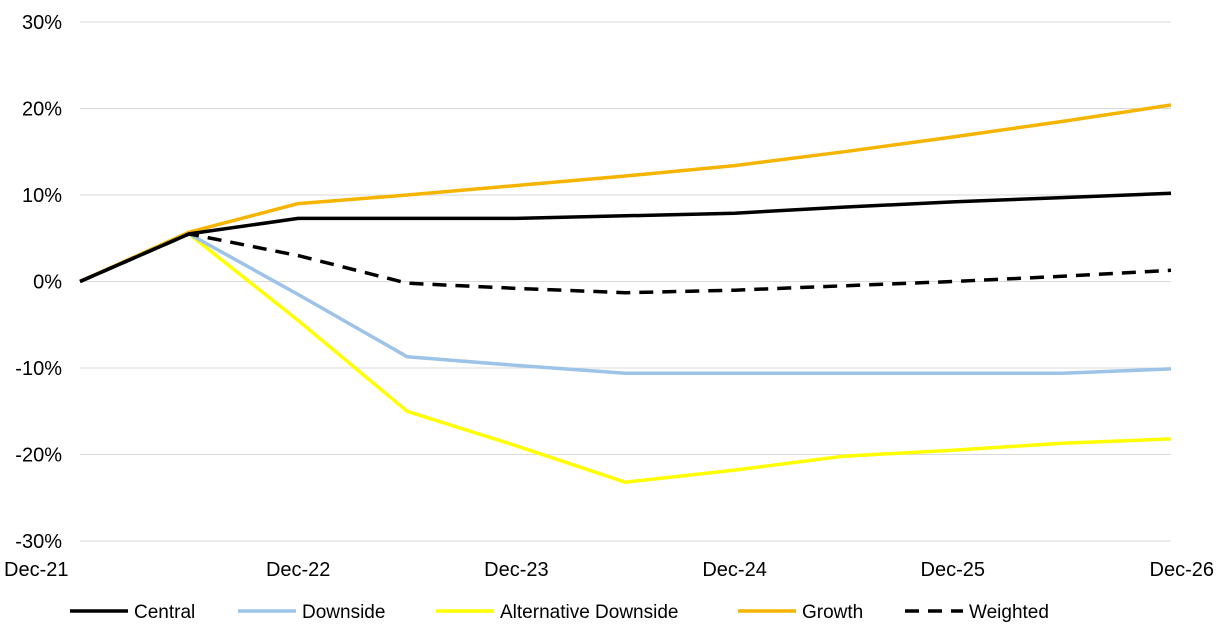 The image size is (1219, 625). I want to click on legend-item-downside: Downside, so click(311, 612).